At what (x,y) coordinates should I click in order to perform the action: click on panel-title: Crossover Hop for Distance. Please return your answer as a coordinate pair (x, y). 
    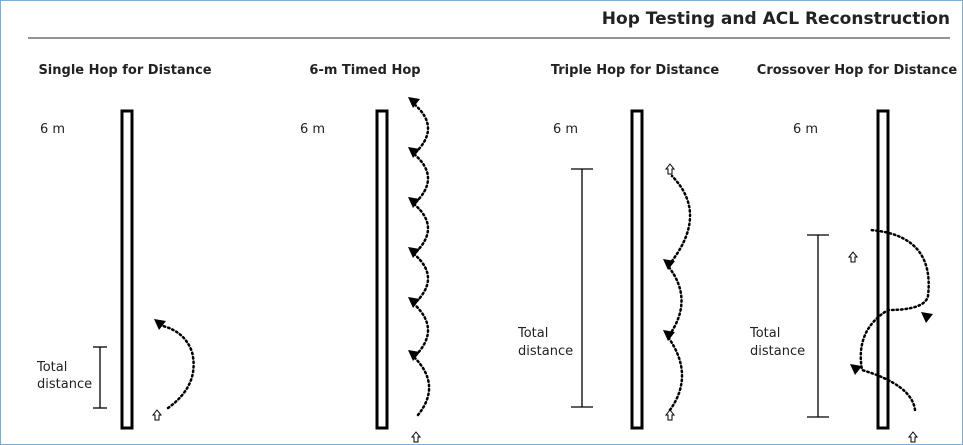
    Looking at the image, I should click on (857, 70).